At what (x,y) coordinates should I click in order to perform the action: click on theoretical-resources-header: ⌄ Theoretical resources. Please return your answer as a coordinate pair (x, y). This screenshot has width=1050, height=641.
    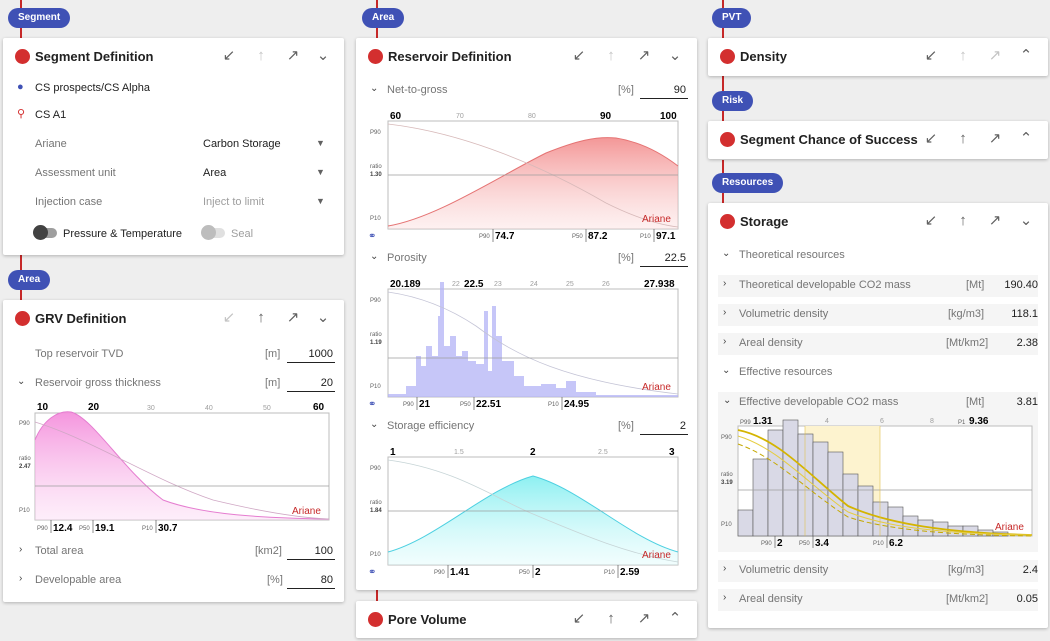
    Looking at the image, I should click on (878, 256).